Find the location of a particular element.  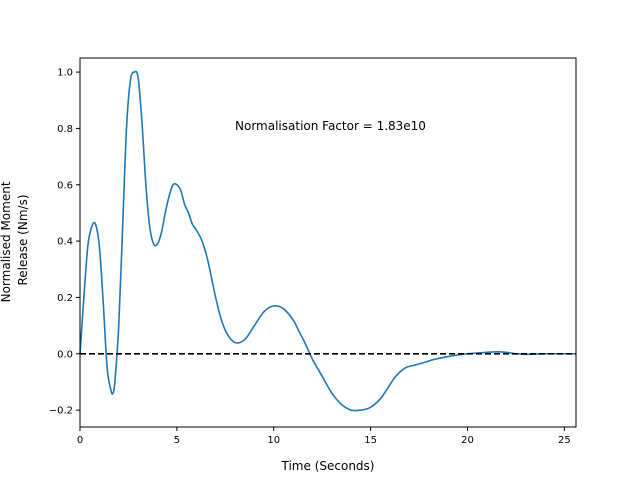

y-tick-label: 1.0 is located at coordinates (65, 73).